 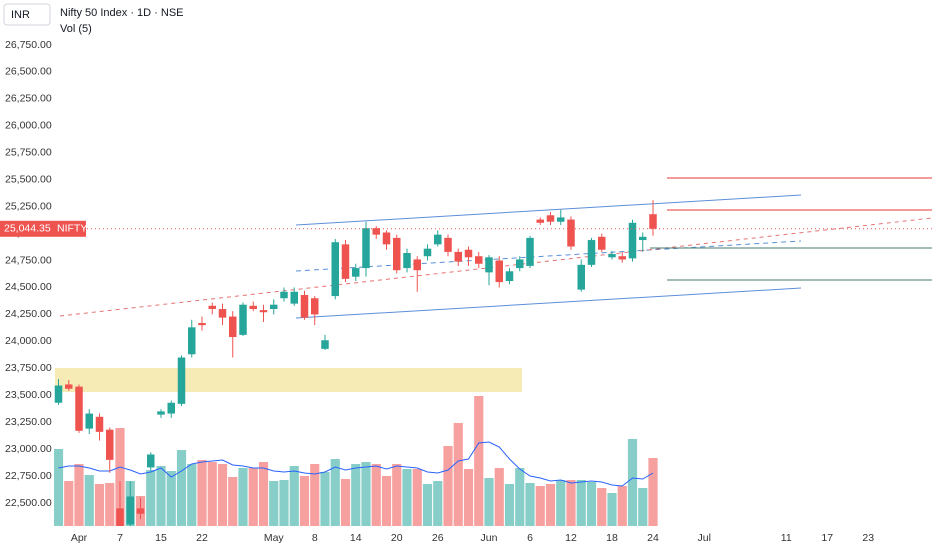 What do you see at coordinates (28, 449) in the screenshot?
I see `y-tick-label: 23,000.00` at bounding box center [28, 449].